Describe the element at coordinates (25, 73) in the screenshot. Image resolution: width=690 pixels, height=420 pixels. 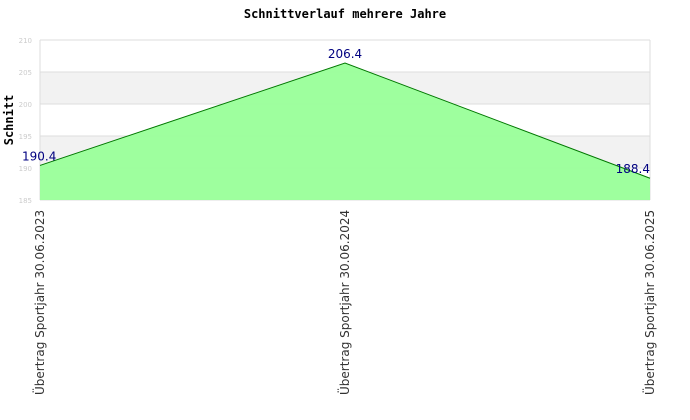
I see `y-tick-label: 205` at that location.